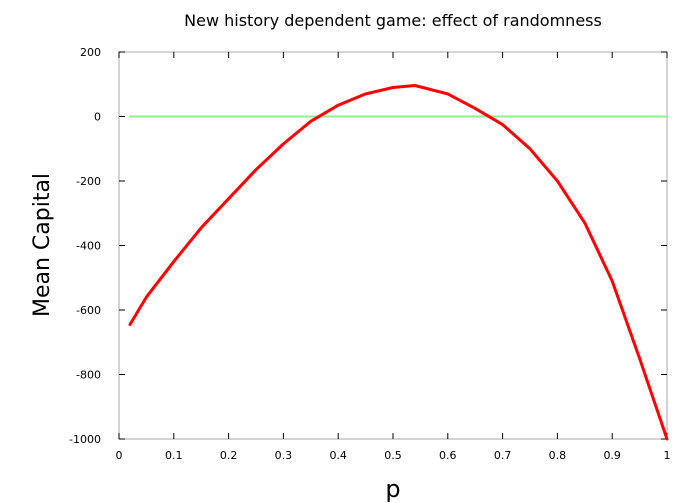 This screenshot has width=690, height=503. What do you see at coordinates (667, 455) in the screenshot?
I see `x-tick-label: 1` at bounding box center [667, 455].